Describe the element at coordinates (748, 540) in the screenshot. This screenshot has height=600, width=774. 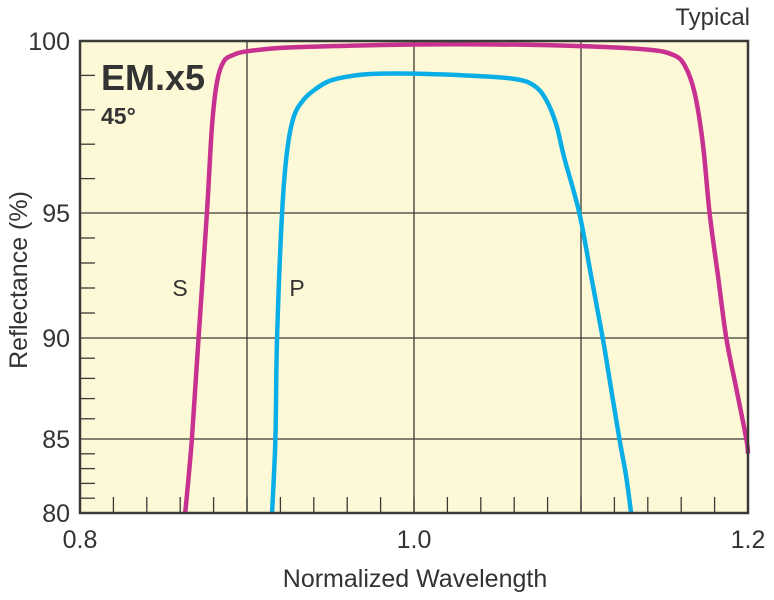
I see `x-tick-label: 1.2` at that location.